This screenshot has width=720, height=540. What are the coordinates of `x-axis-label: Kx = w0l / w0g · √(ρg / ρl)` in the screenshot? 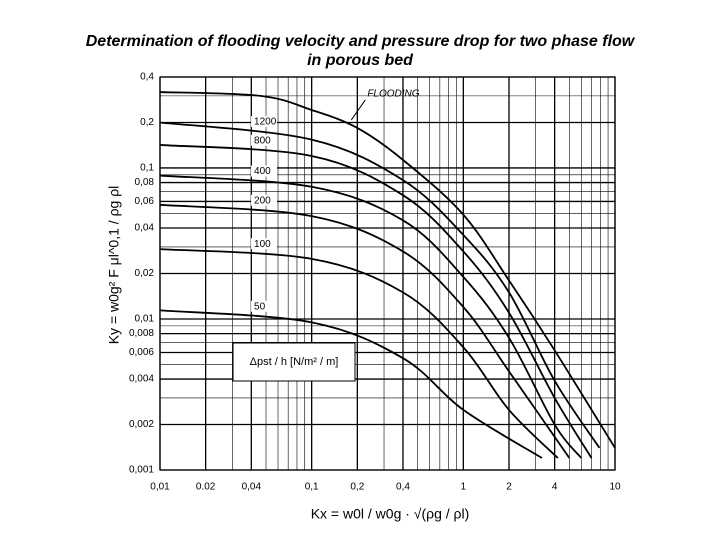 It's located at (390, 514).